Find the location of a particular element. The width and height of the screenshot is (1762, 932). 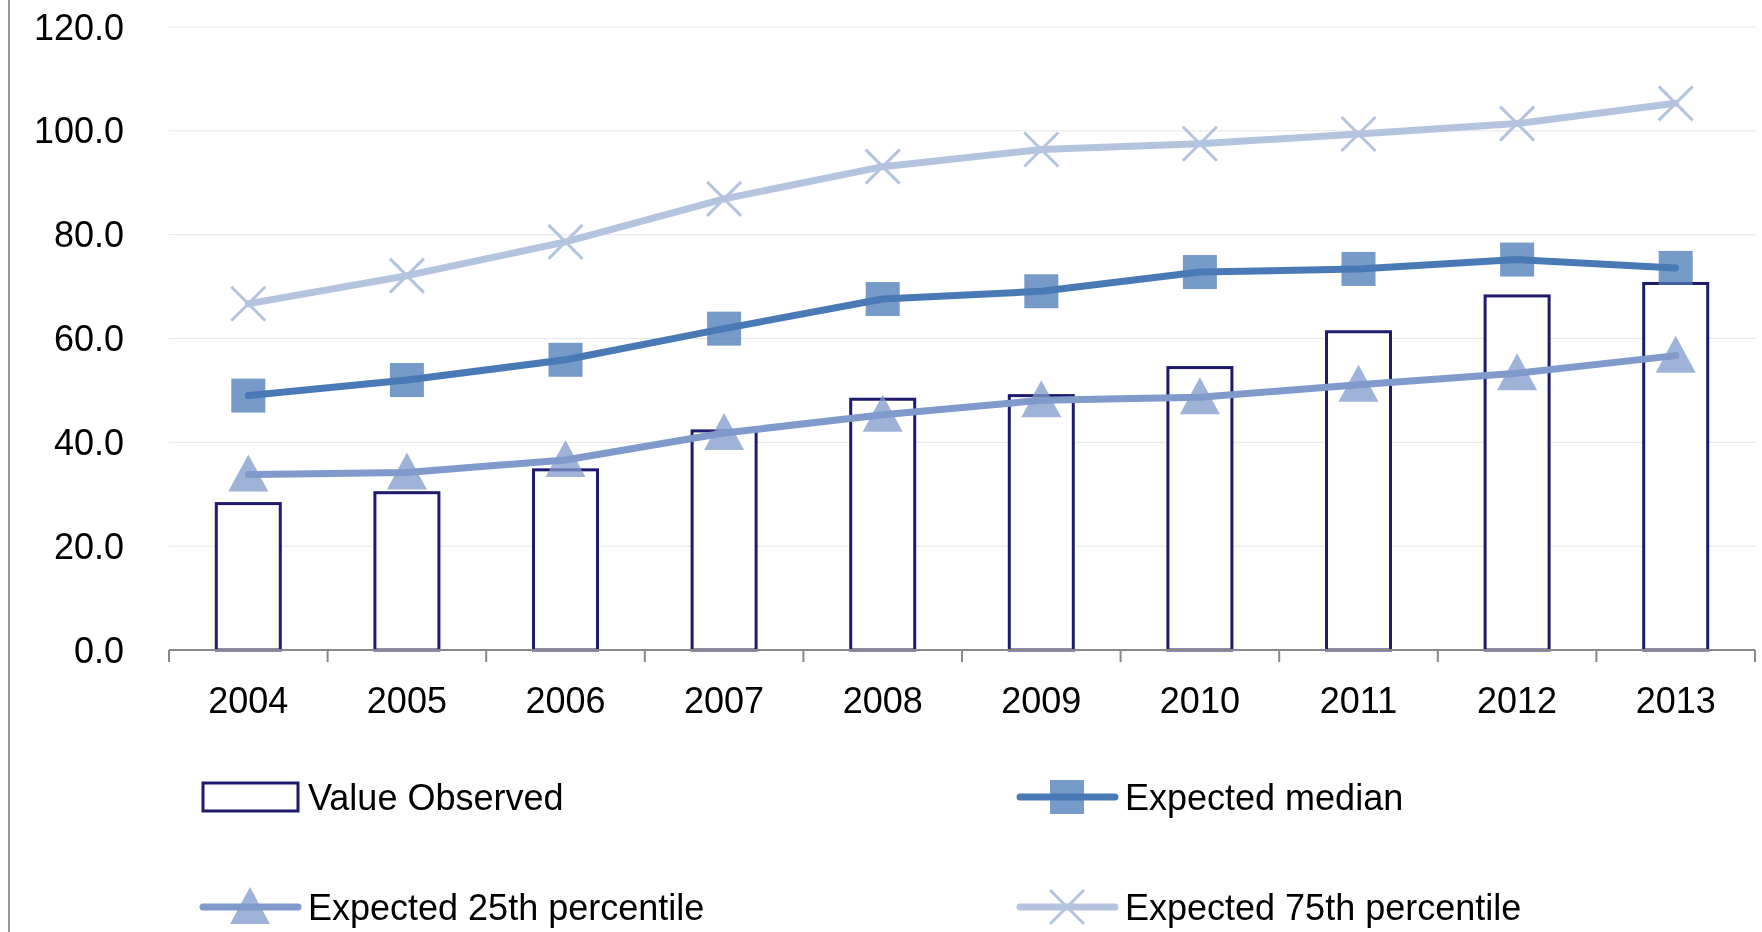

y-tick-label: 80.0 is located at coordinates (88, 235).